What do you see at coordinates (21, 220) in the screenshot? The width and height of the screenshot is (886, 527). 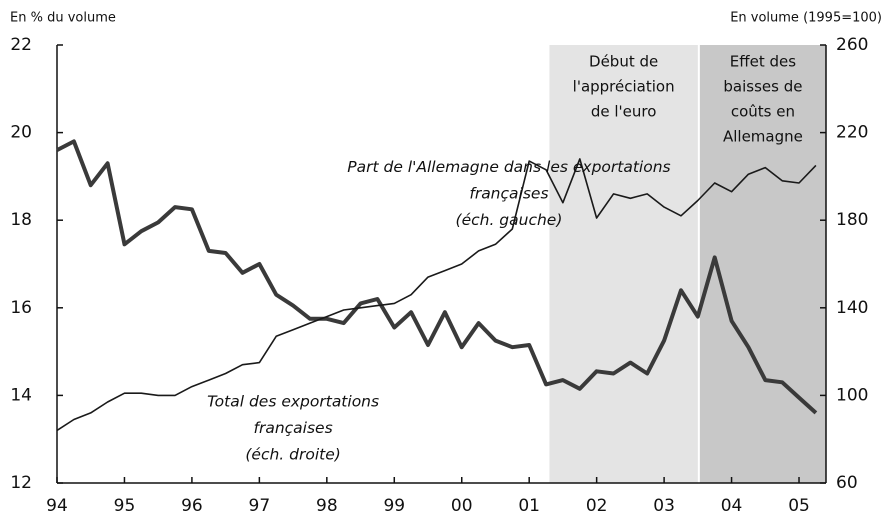 I see `y-tick-label: 18` at bounding box center [21, 220].